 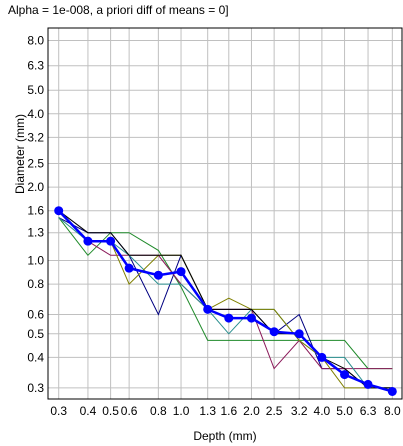 I want to click on y-tick-label: 5.0, so click(x=35, y=90).